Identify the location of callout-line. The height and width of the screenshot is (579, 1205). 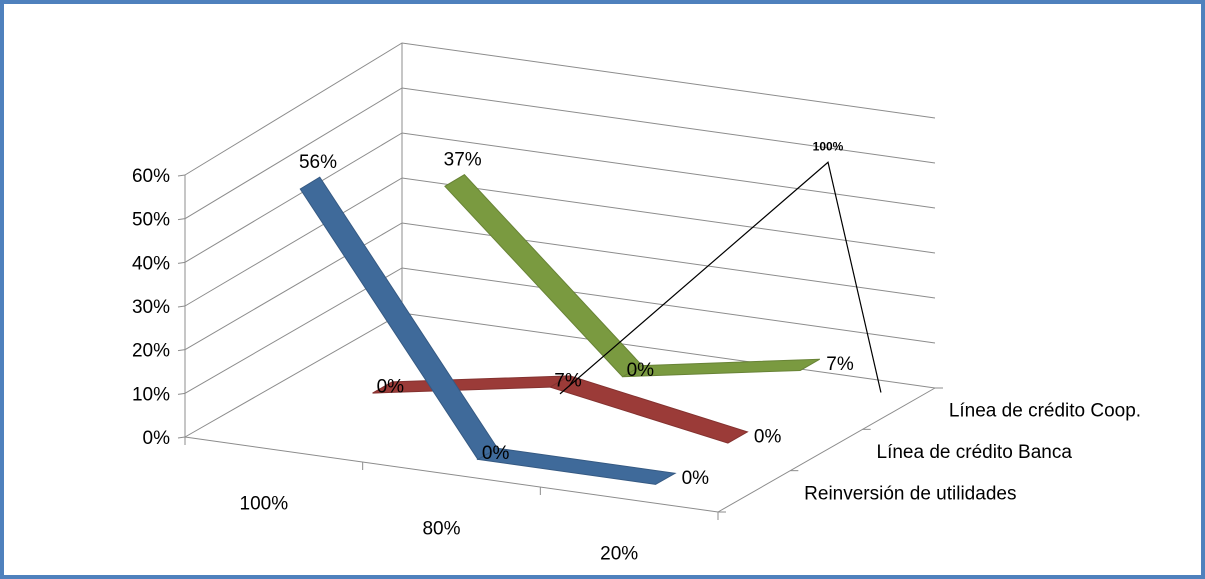
(720, 278).